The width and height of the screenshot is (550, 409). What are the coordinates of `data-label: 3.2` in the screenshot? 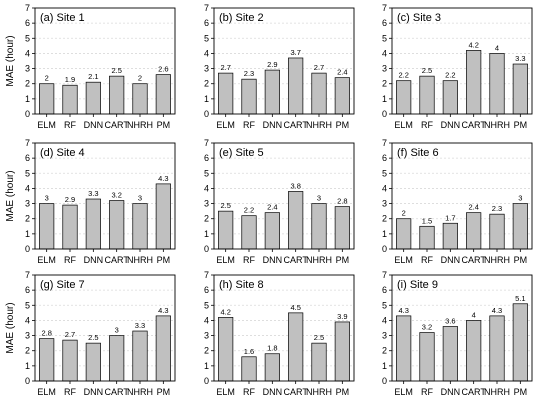 It's located at (116, 195).